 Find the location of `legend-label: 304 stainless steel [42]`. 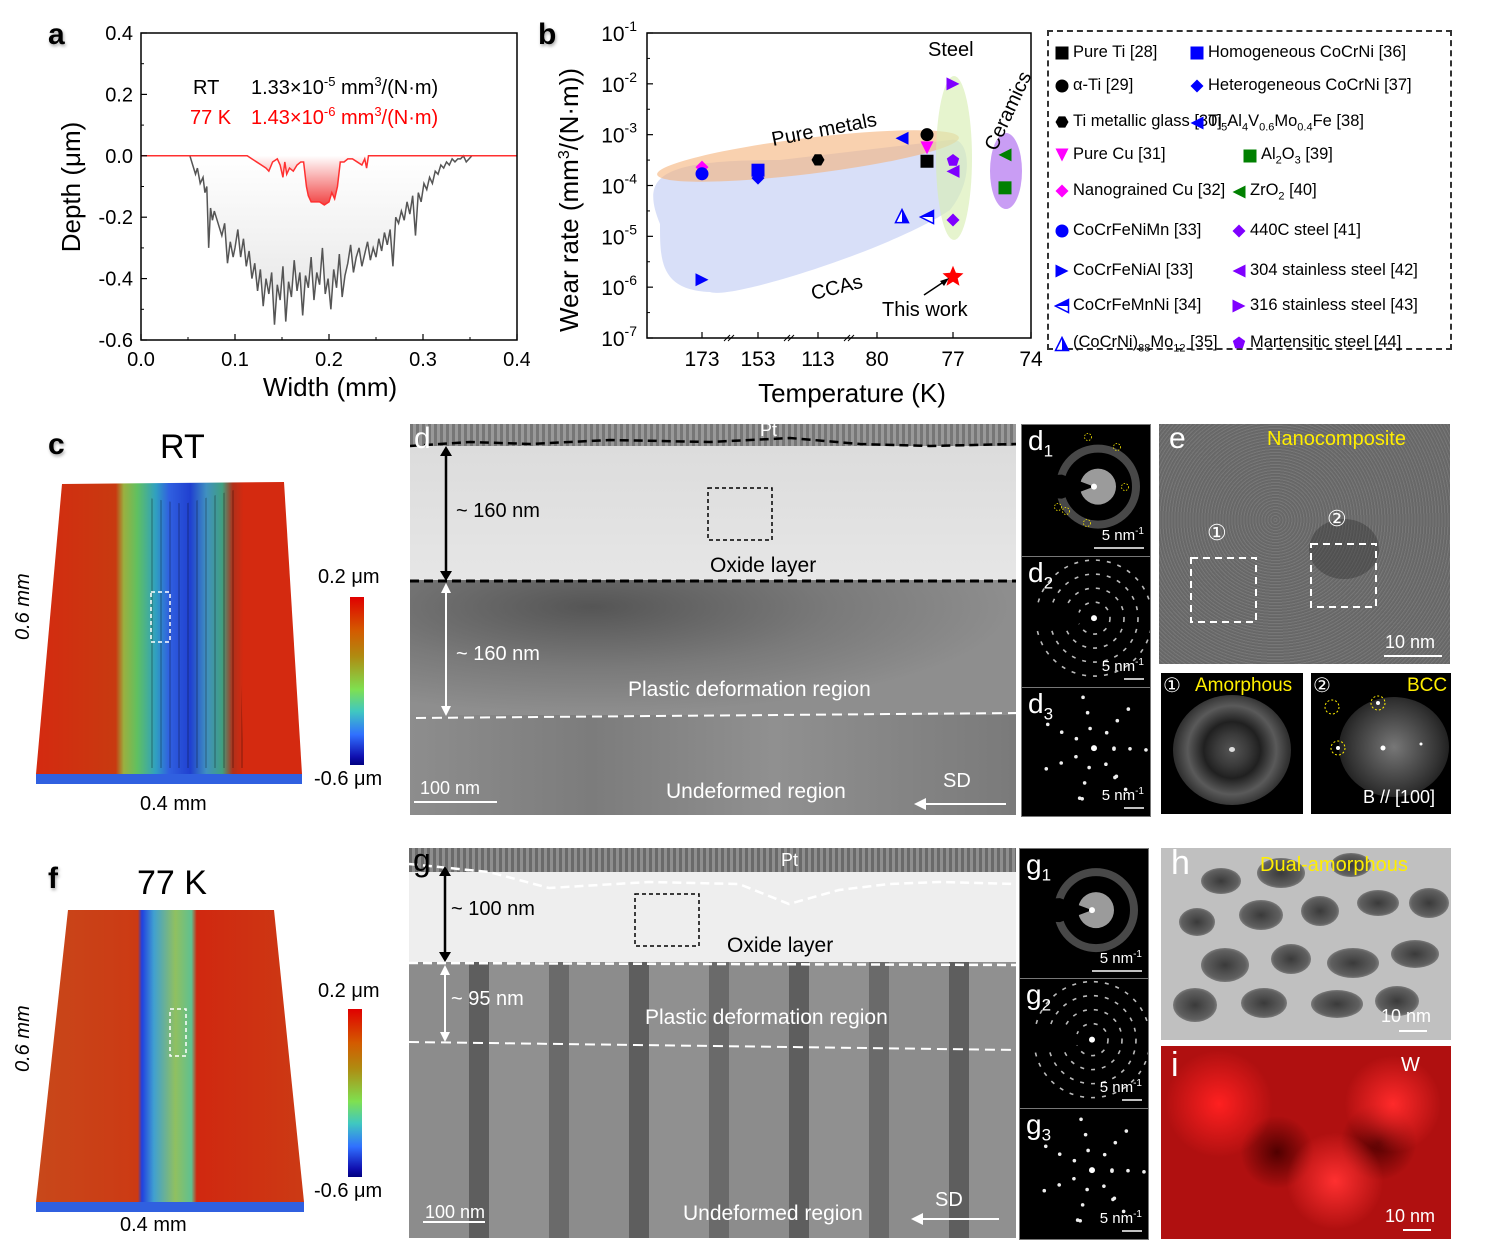

legend-label: 304 stainless steel [42] is located at coordinates (1334, 270).